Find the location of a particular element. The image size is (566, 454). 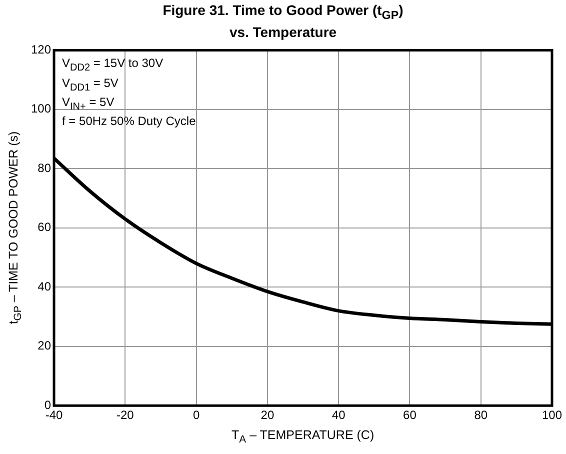

chart-title: Figure 31. Time to Good Power (t$_{GP}$) vs. Temperature is located at coordinates (283, 21).